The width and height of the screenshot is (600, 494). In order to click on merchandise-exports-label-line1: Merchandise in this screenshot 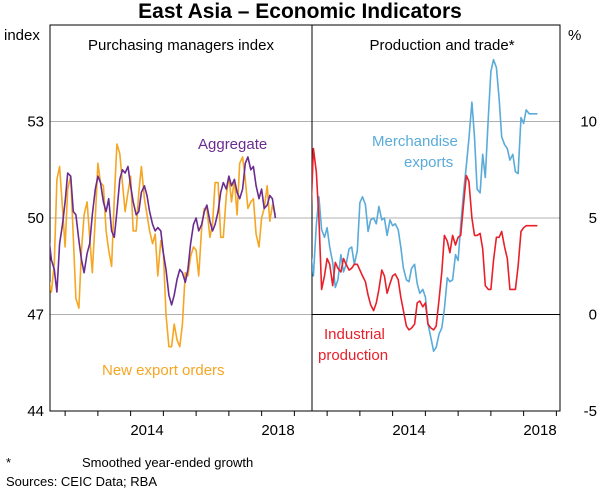, I will do `click(415, 141)`.